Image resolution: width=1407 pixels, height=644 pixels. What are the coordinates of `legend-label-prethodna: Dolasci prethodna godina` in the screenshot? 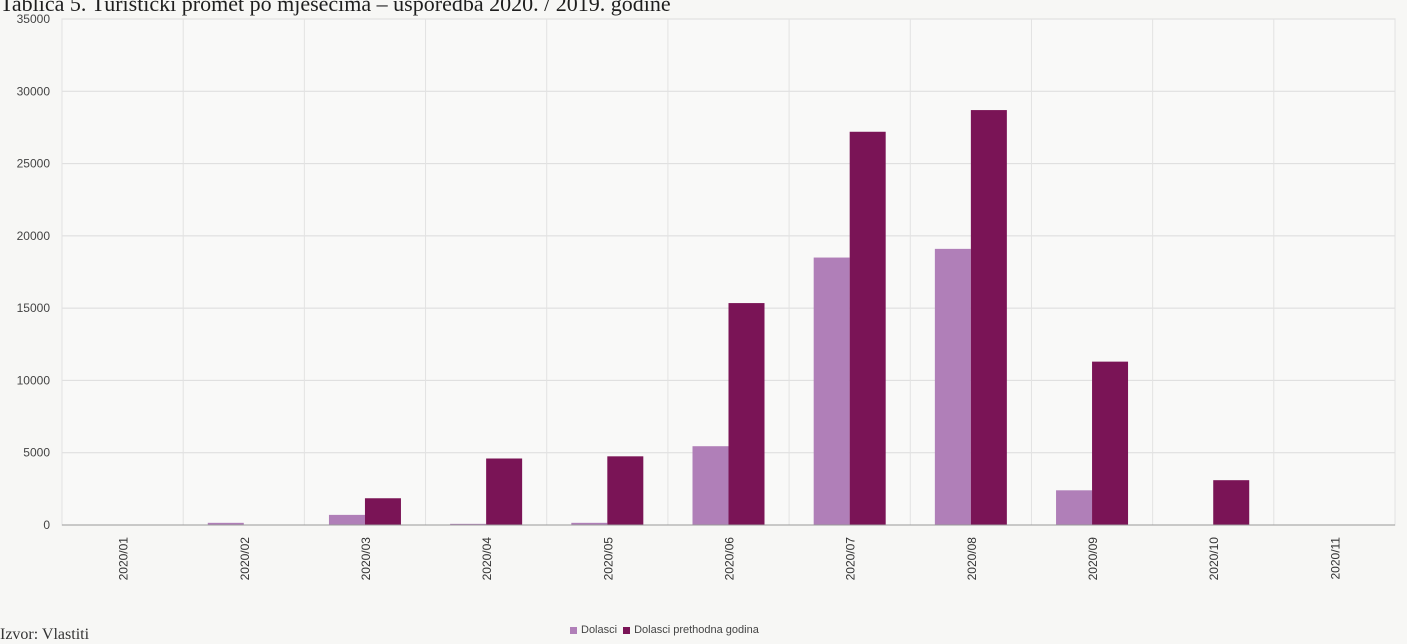 It's located at (696, 630).